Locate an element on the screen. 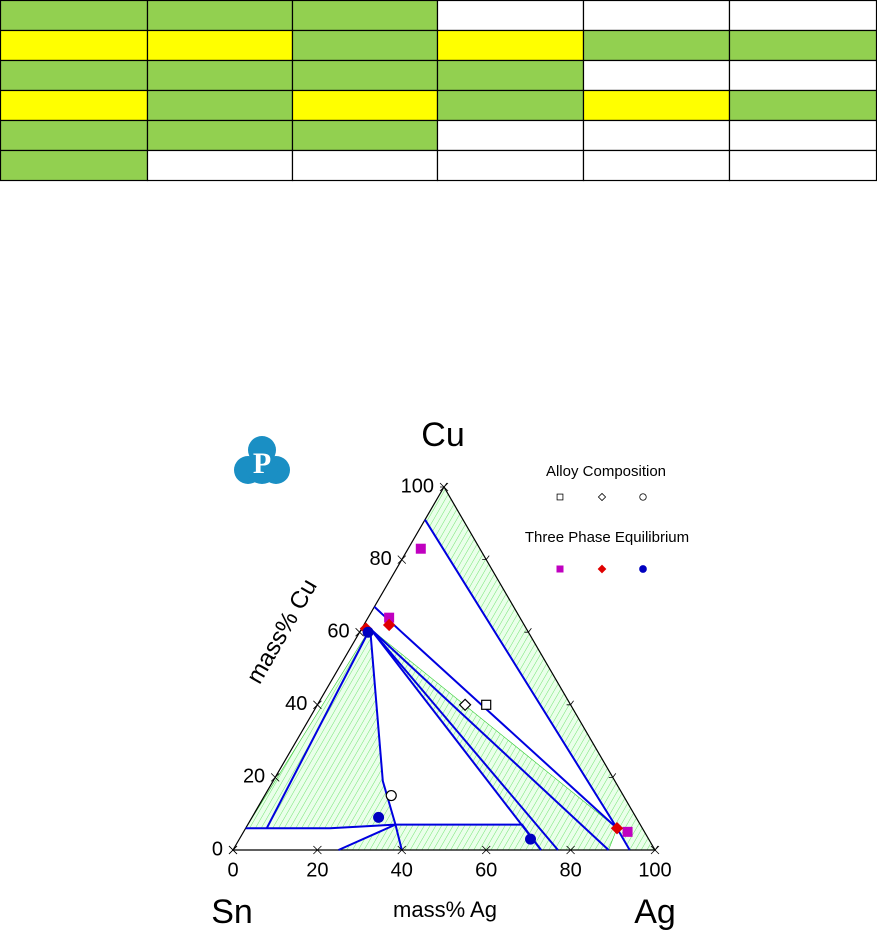 The image size is (877, 942). tie-line-region is located at coordinates (331, 728).